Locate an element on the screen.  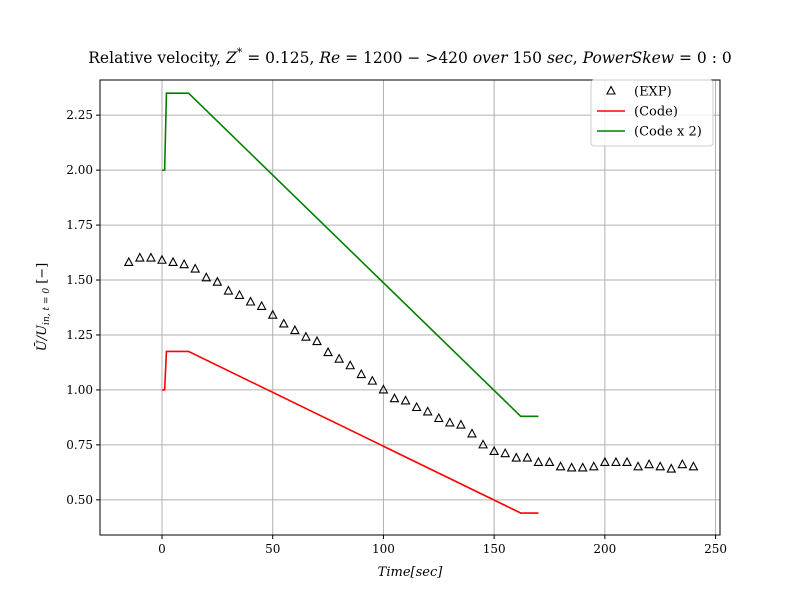
x-tick-label: 100 is located at coordinates (383, 549).